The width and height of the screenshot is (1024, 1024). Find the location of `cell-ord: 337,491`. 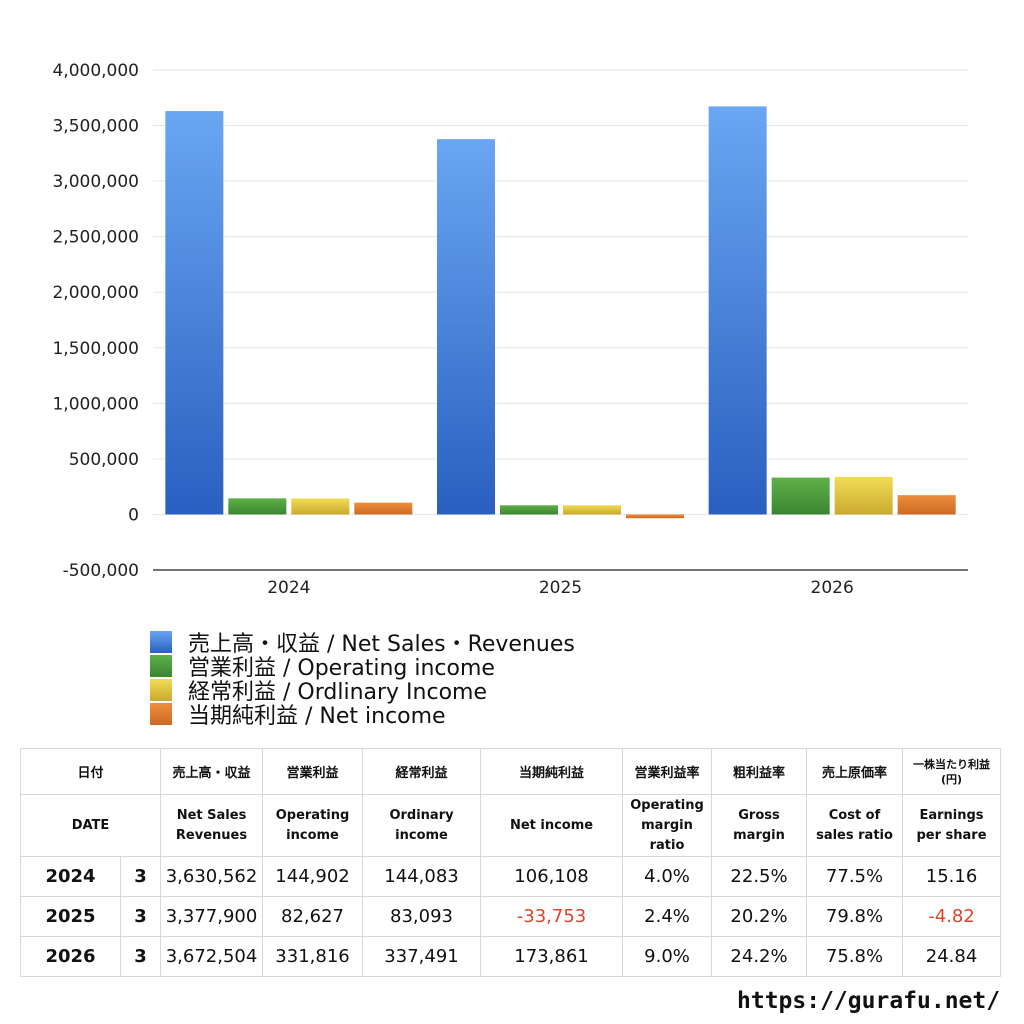

cell-ord: 337,491 is located at coordinates (422, 956).